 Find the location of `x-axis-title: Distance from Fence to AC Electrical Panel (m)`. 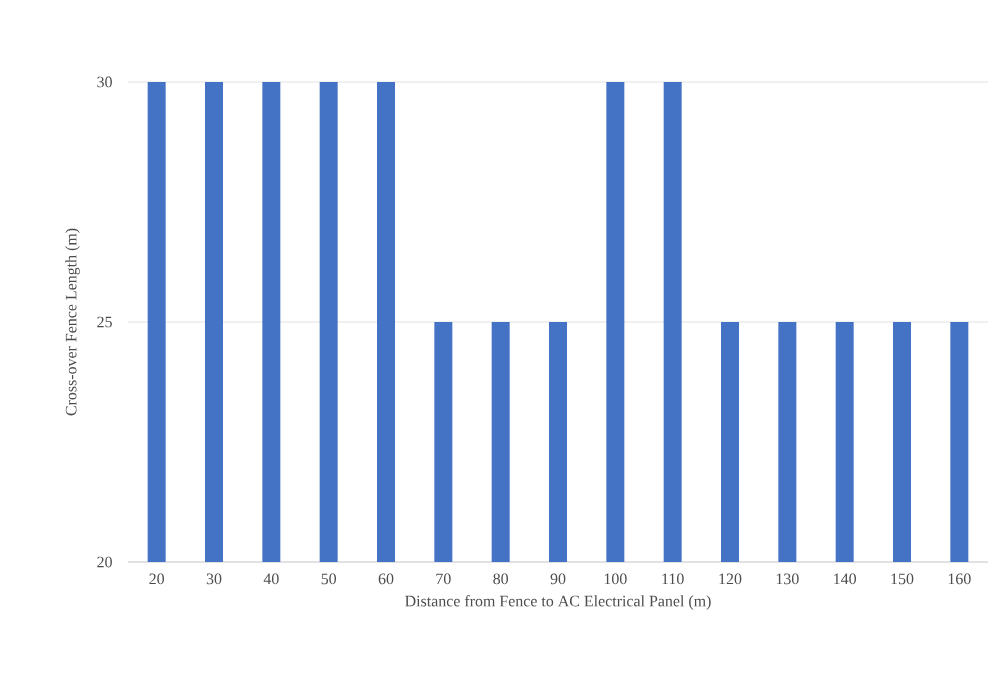

x-axis-title: Distance from Fence to AC Electrical Panel (m) is located at coordinates (558, 602).